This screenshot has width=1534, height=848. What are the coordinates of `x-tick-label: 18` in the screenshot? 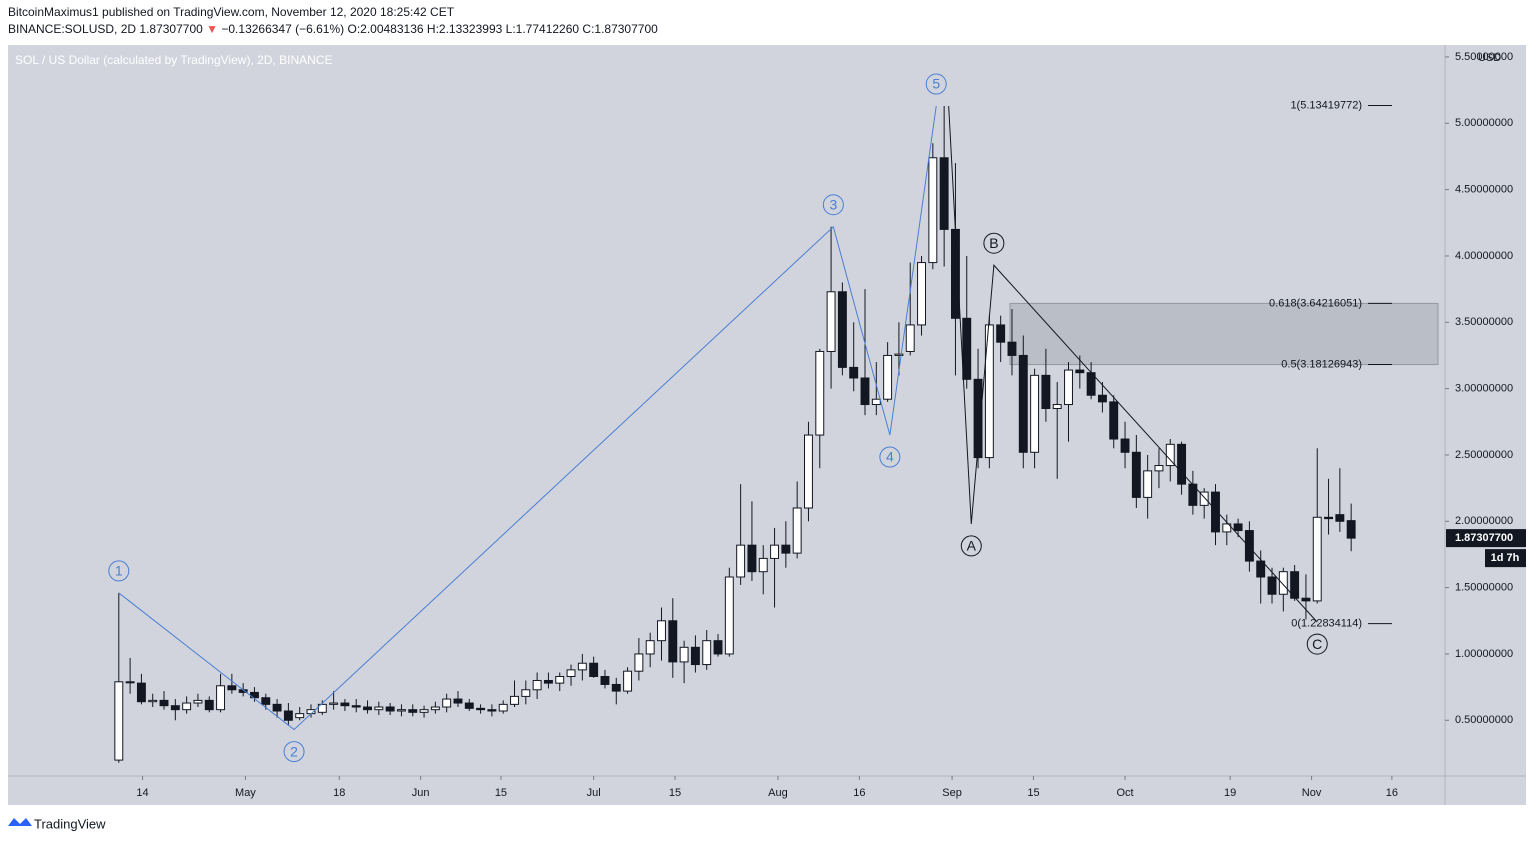 It's located at (339, 793).